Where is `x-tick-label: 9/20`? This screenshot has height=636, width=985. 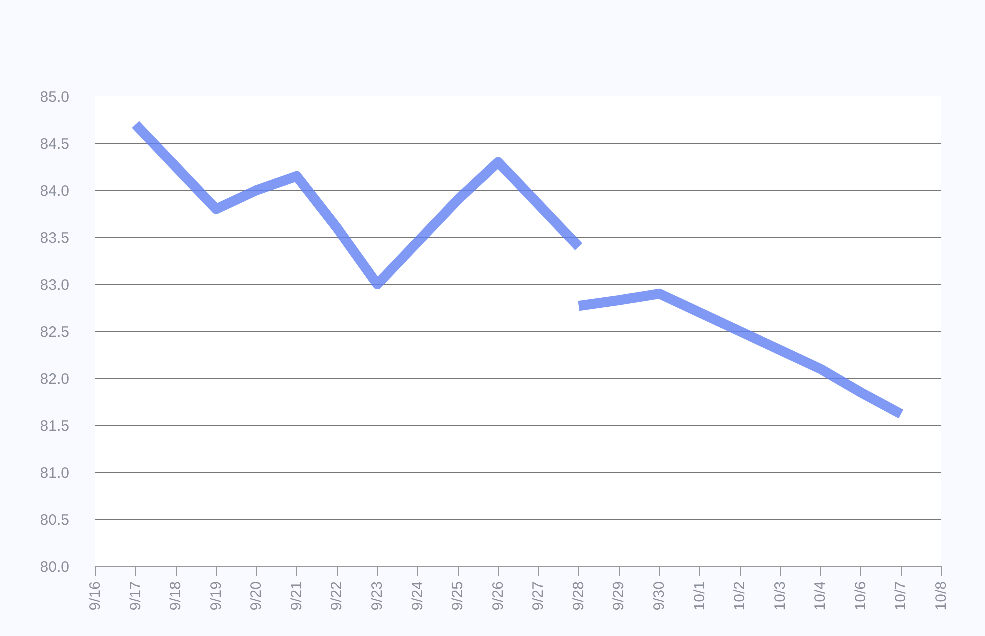
x-tick-label: 9/20 is located at coordinates (257, 596).